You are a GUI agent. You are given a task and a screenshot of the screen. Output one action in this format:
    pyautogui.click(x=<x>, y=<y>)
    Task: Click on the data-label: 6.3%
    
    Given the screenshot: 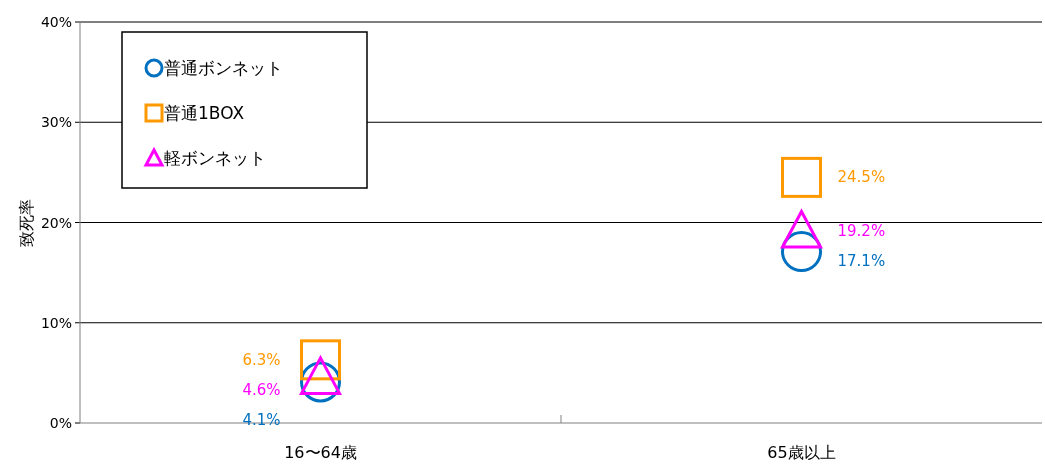 What is the action you would take?
    pyautogui.click(x=261, y=359)
    